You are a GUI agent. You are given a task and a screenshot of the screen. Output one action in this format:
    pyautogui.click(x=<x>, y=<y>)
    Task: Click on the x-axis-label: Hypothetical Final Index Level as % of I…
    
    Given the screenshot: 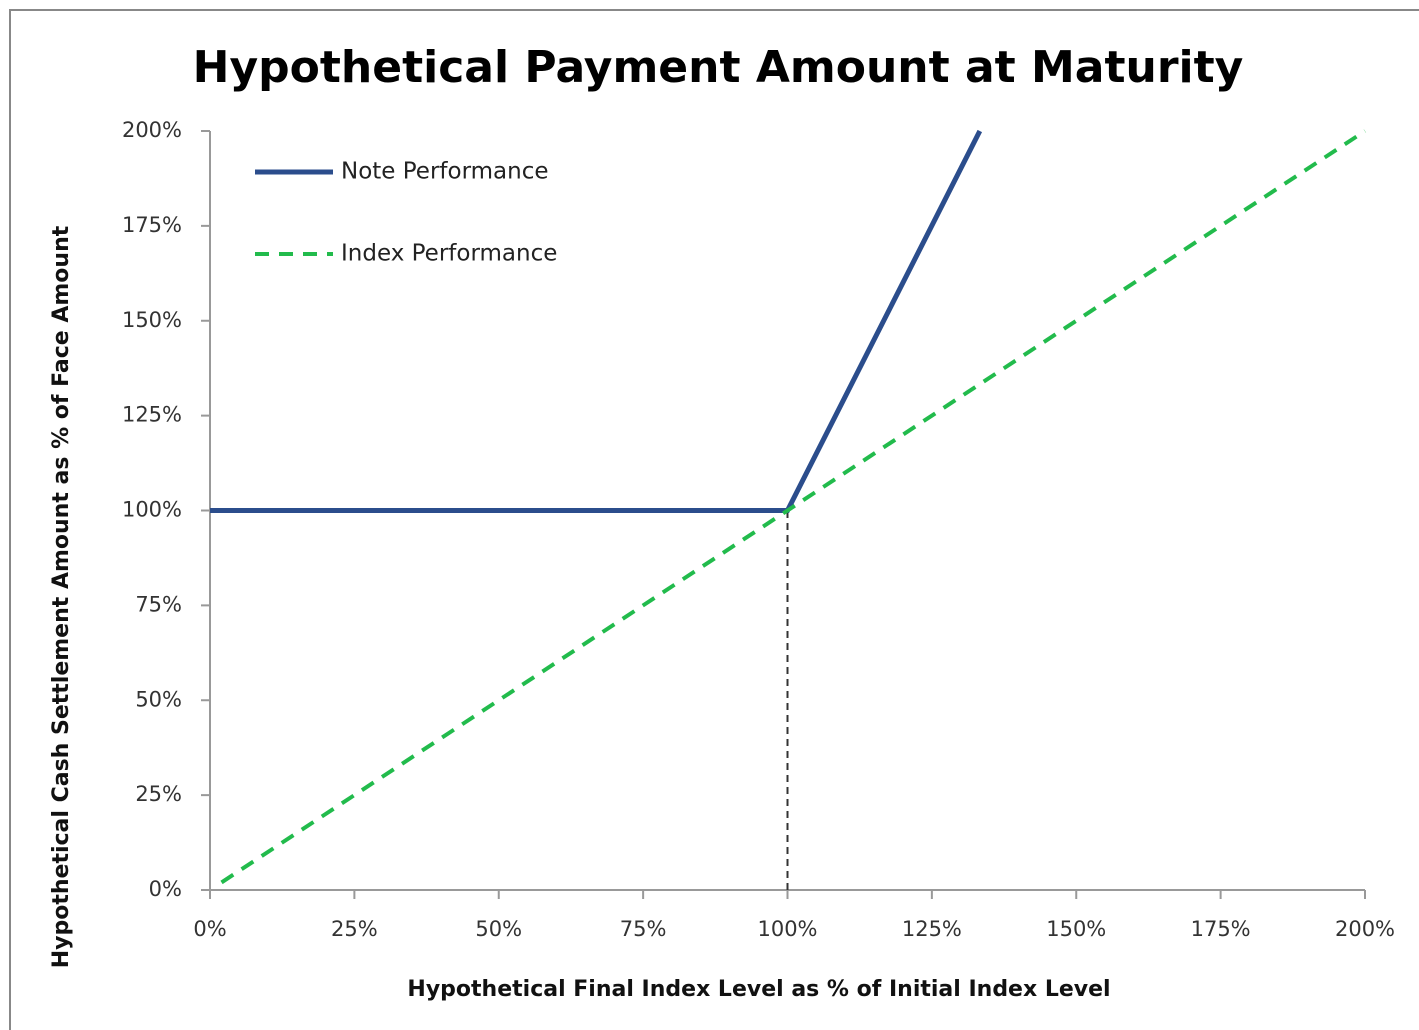 What is the action you would take?
    pyautogui.click(x=758, y=989)
    